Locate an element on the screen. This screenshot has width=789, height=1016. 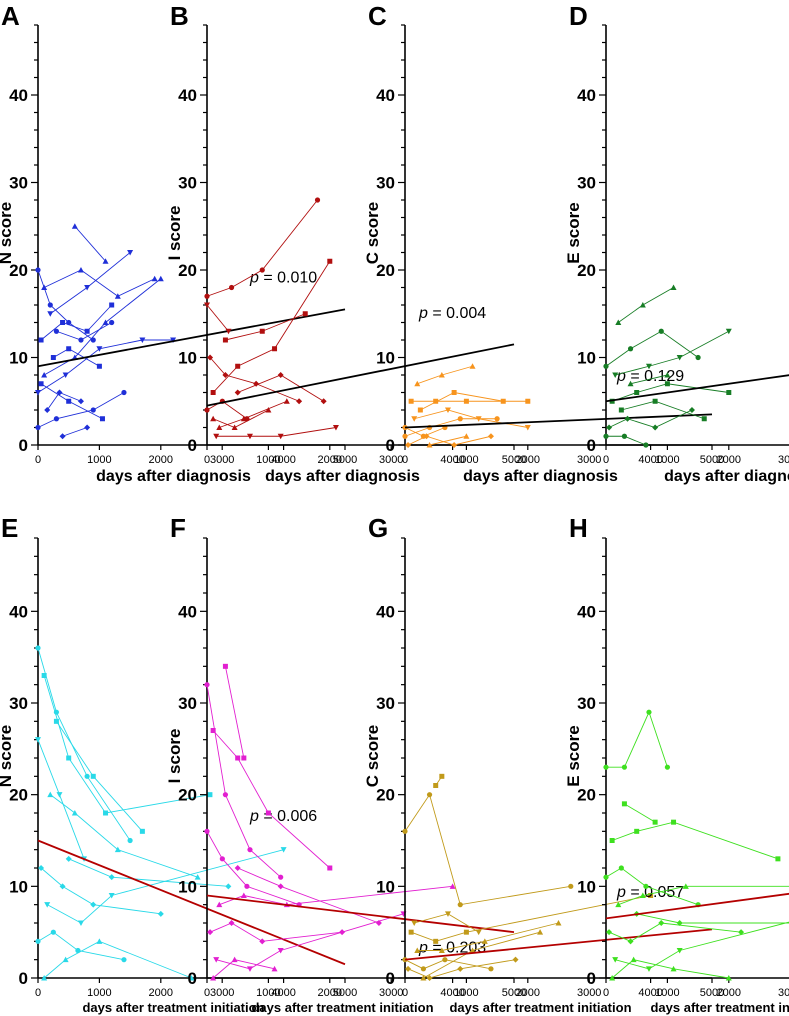
panel-letter: G is located at coordinates (378, 528).